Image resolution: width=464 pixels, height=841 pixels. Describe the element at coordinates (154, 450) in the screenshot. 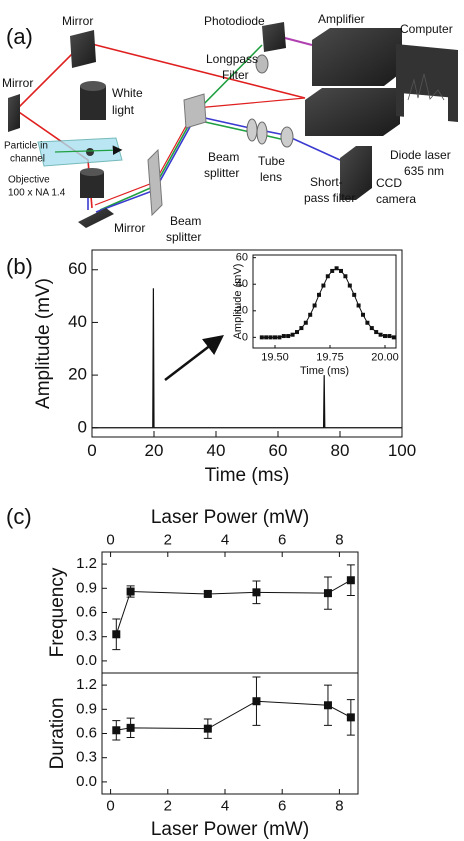

I see `x-tick-label: 20` at that location.